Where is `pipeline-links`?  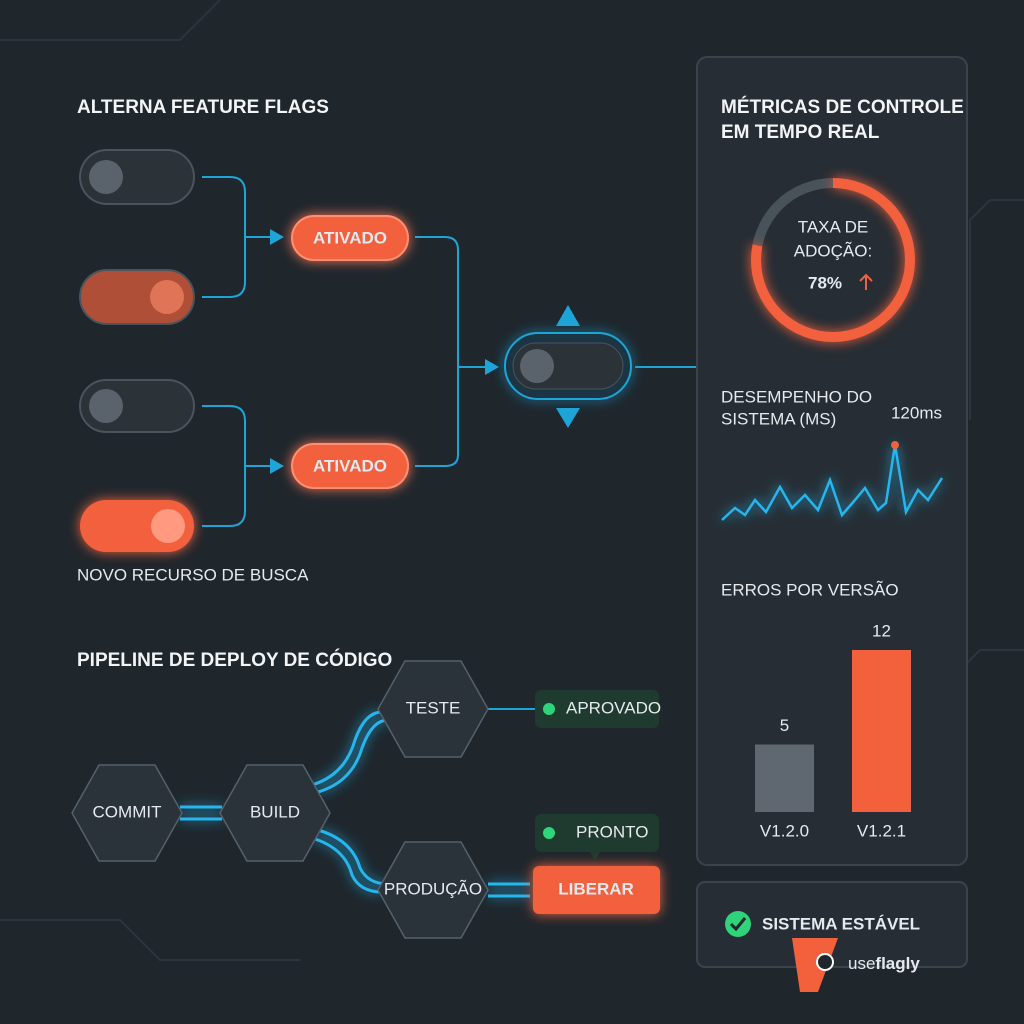 pipeline-links is located at coordinates (355, 804).